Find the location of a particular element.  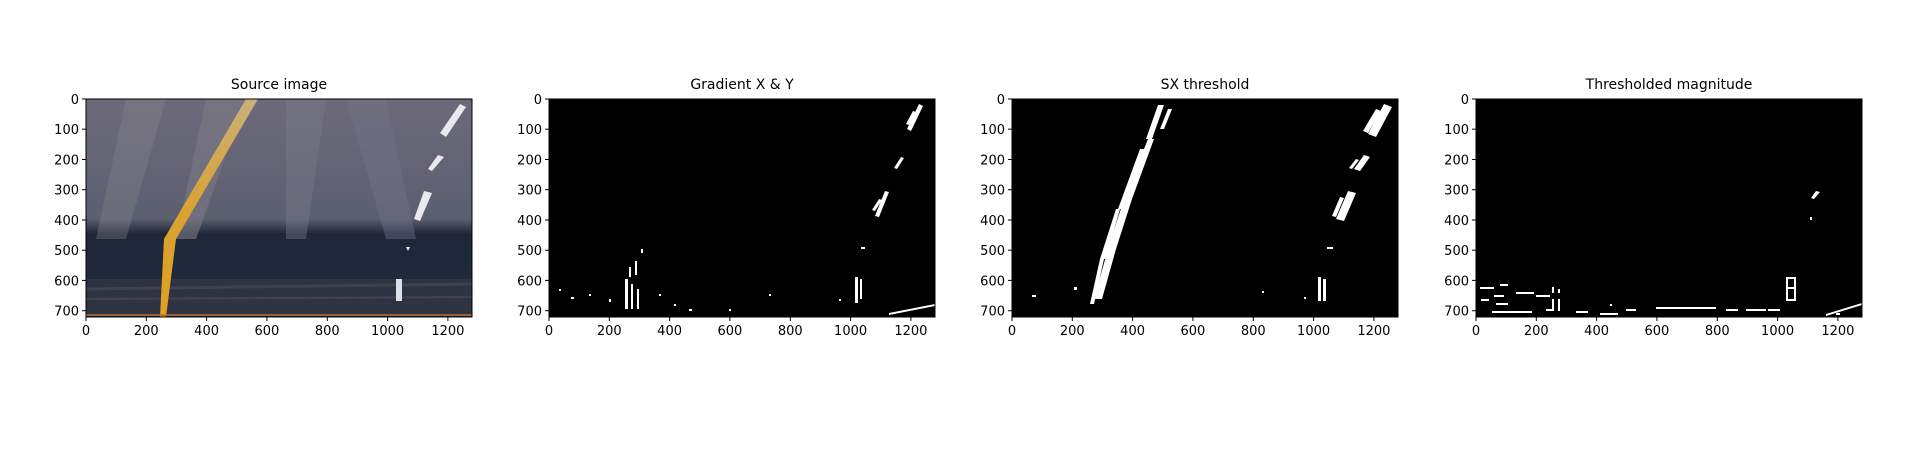

panel-title: SX threshold is located at coordinates (1205, 85).